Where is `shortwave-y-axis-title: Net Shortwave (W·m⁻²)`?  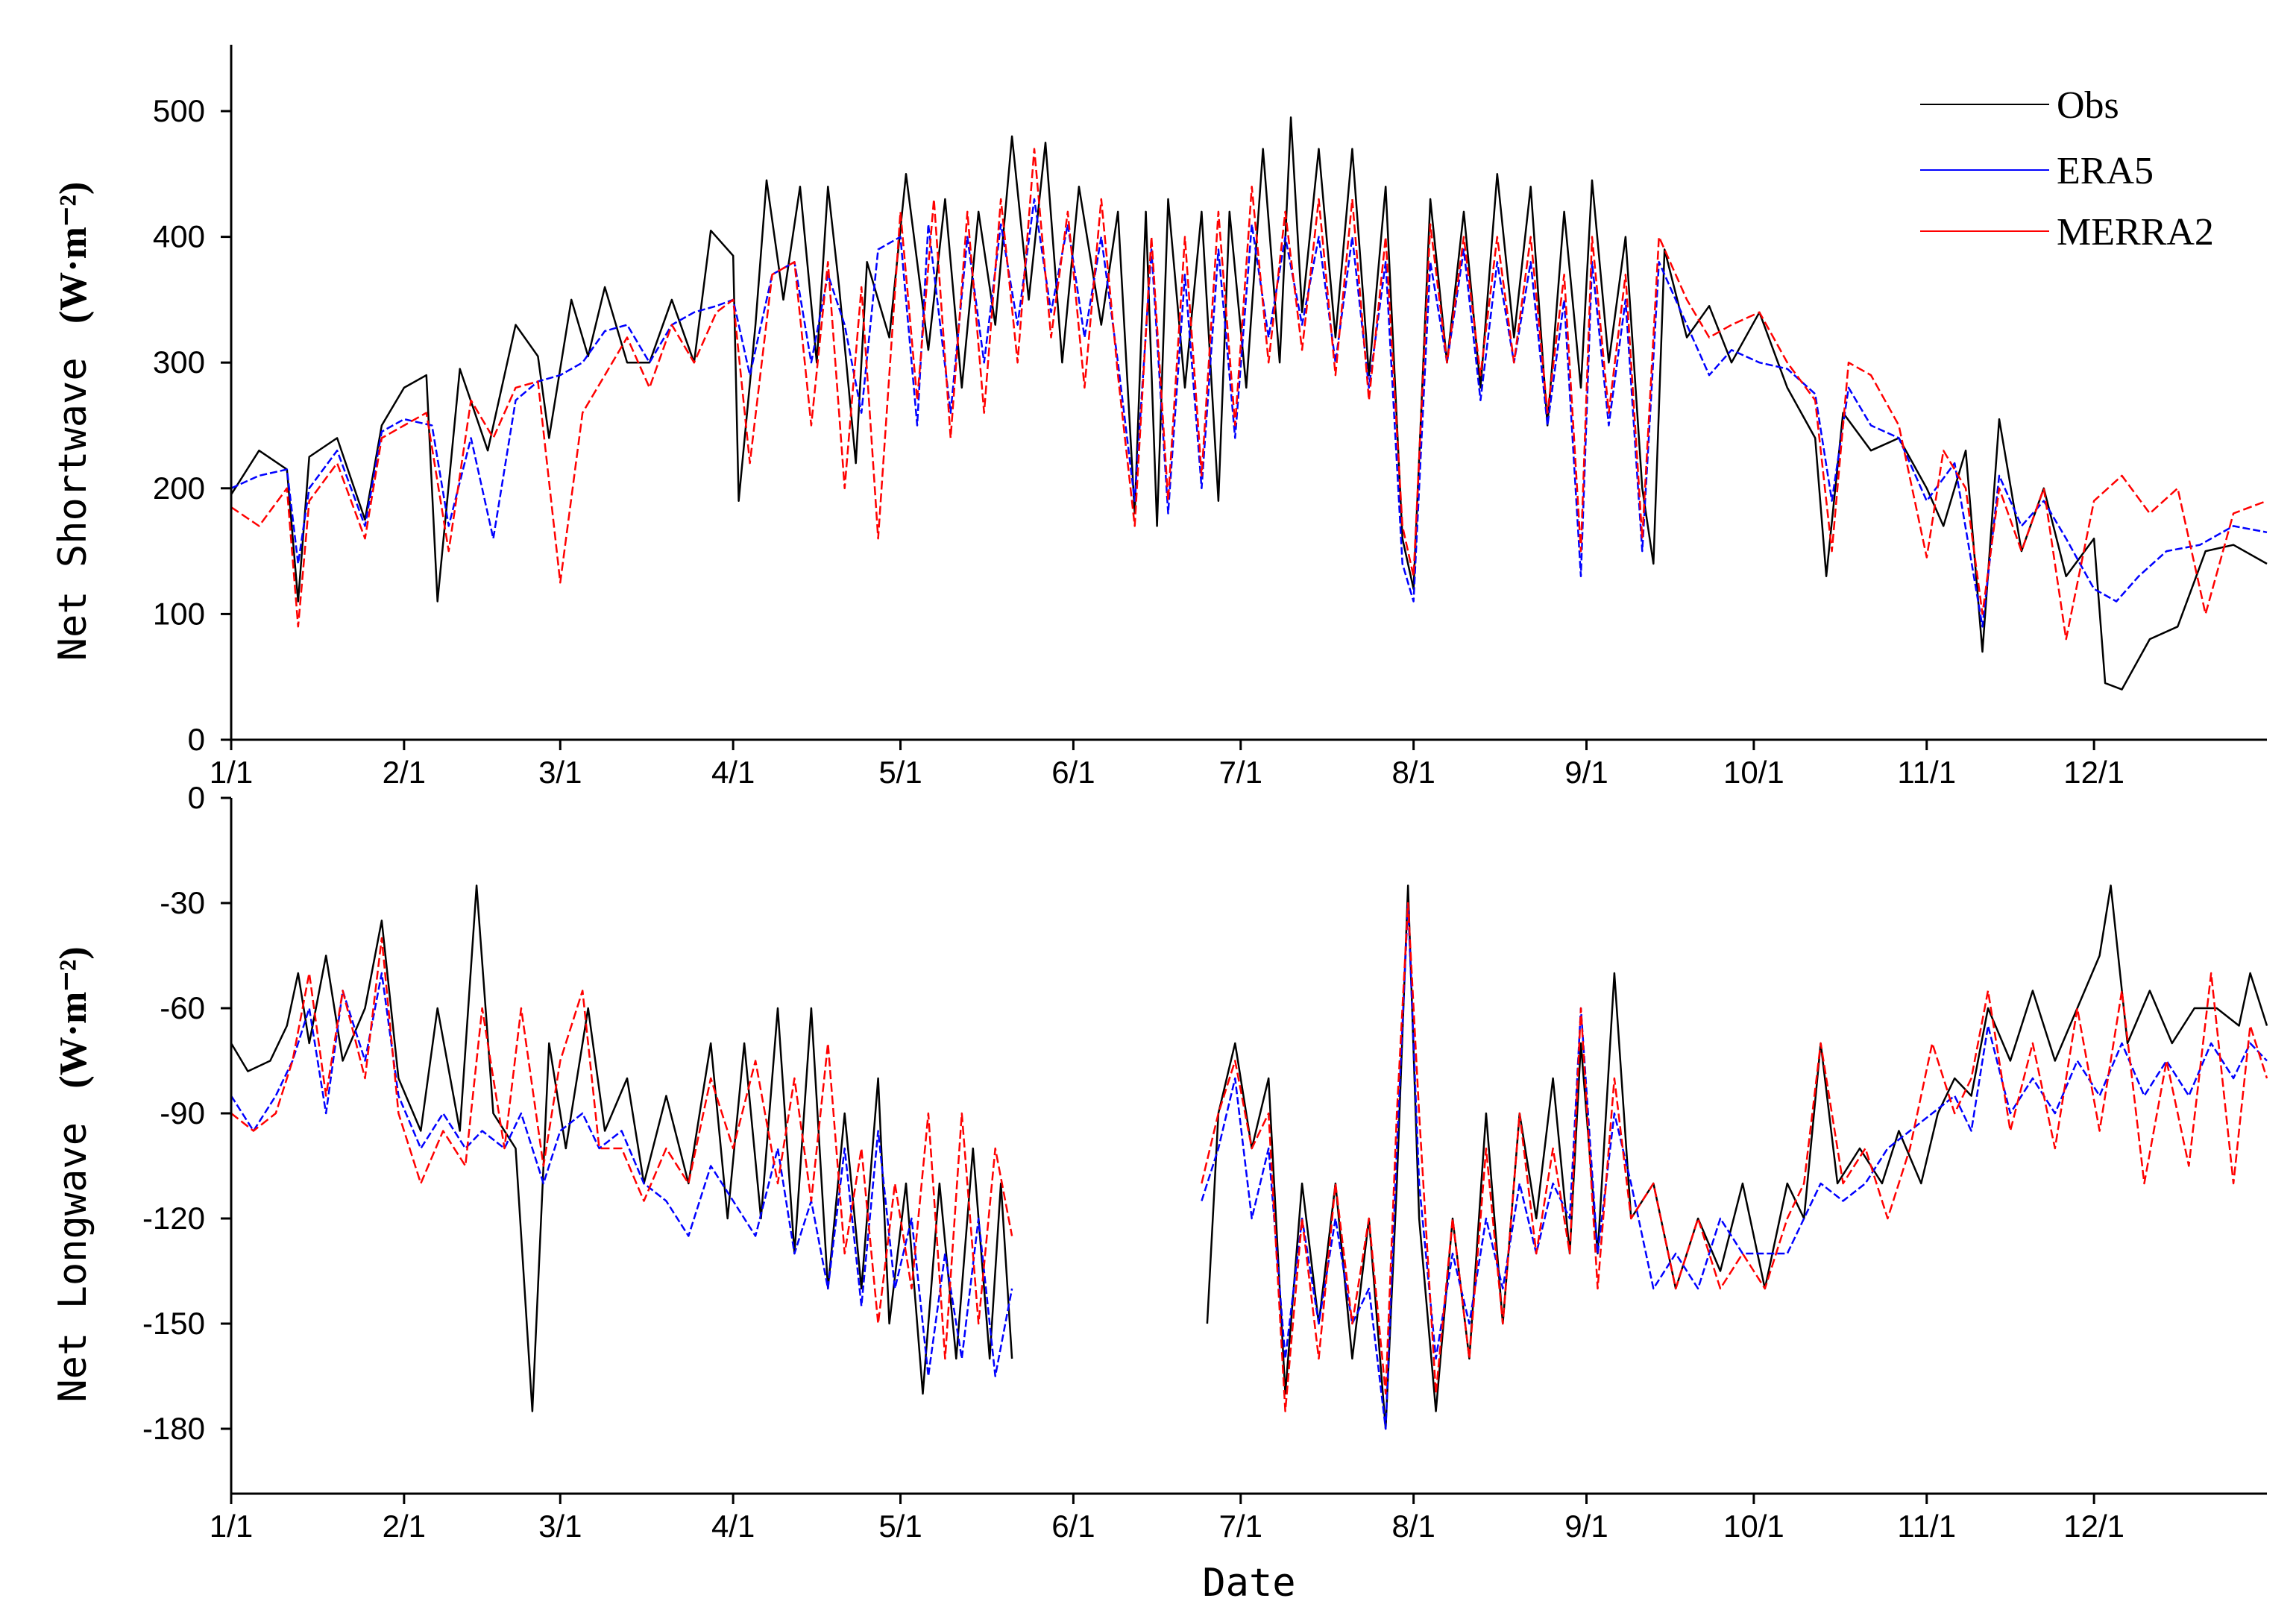
shortwave-y-axis-title: Net Shortwave (W·m⁻²) is located at coordinates (73, 422).